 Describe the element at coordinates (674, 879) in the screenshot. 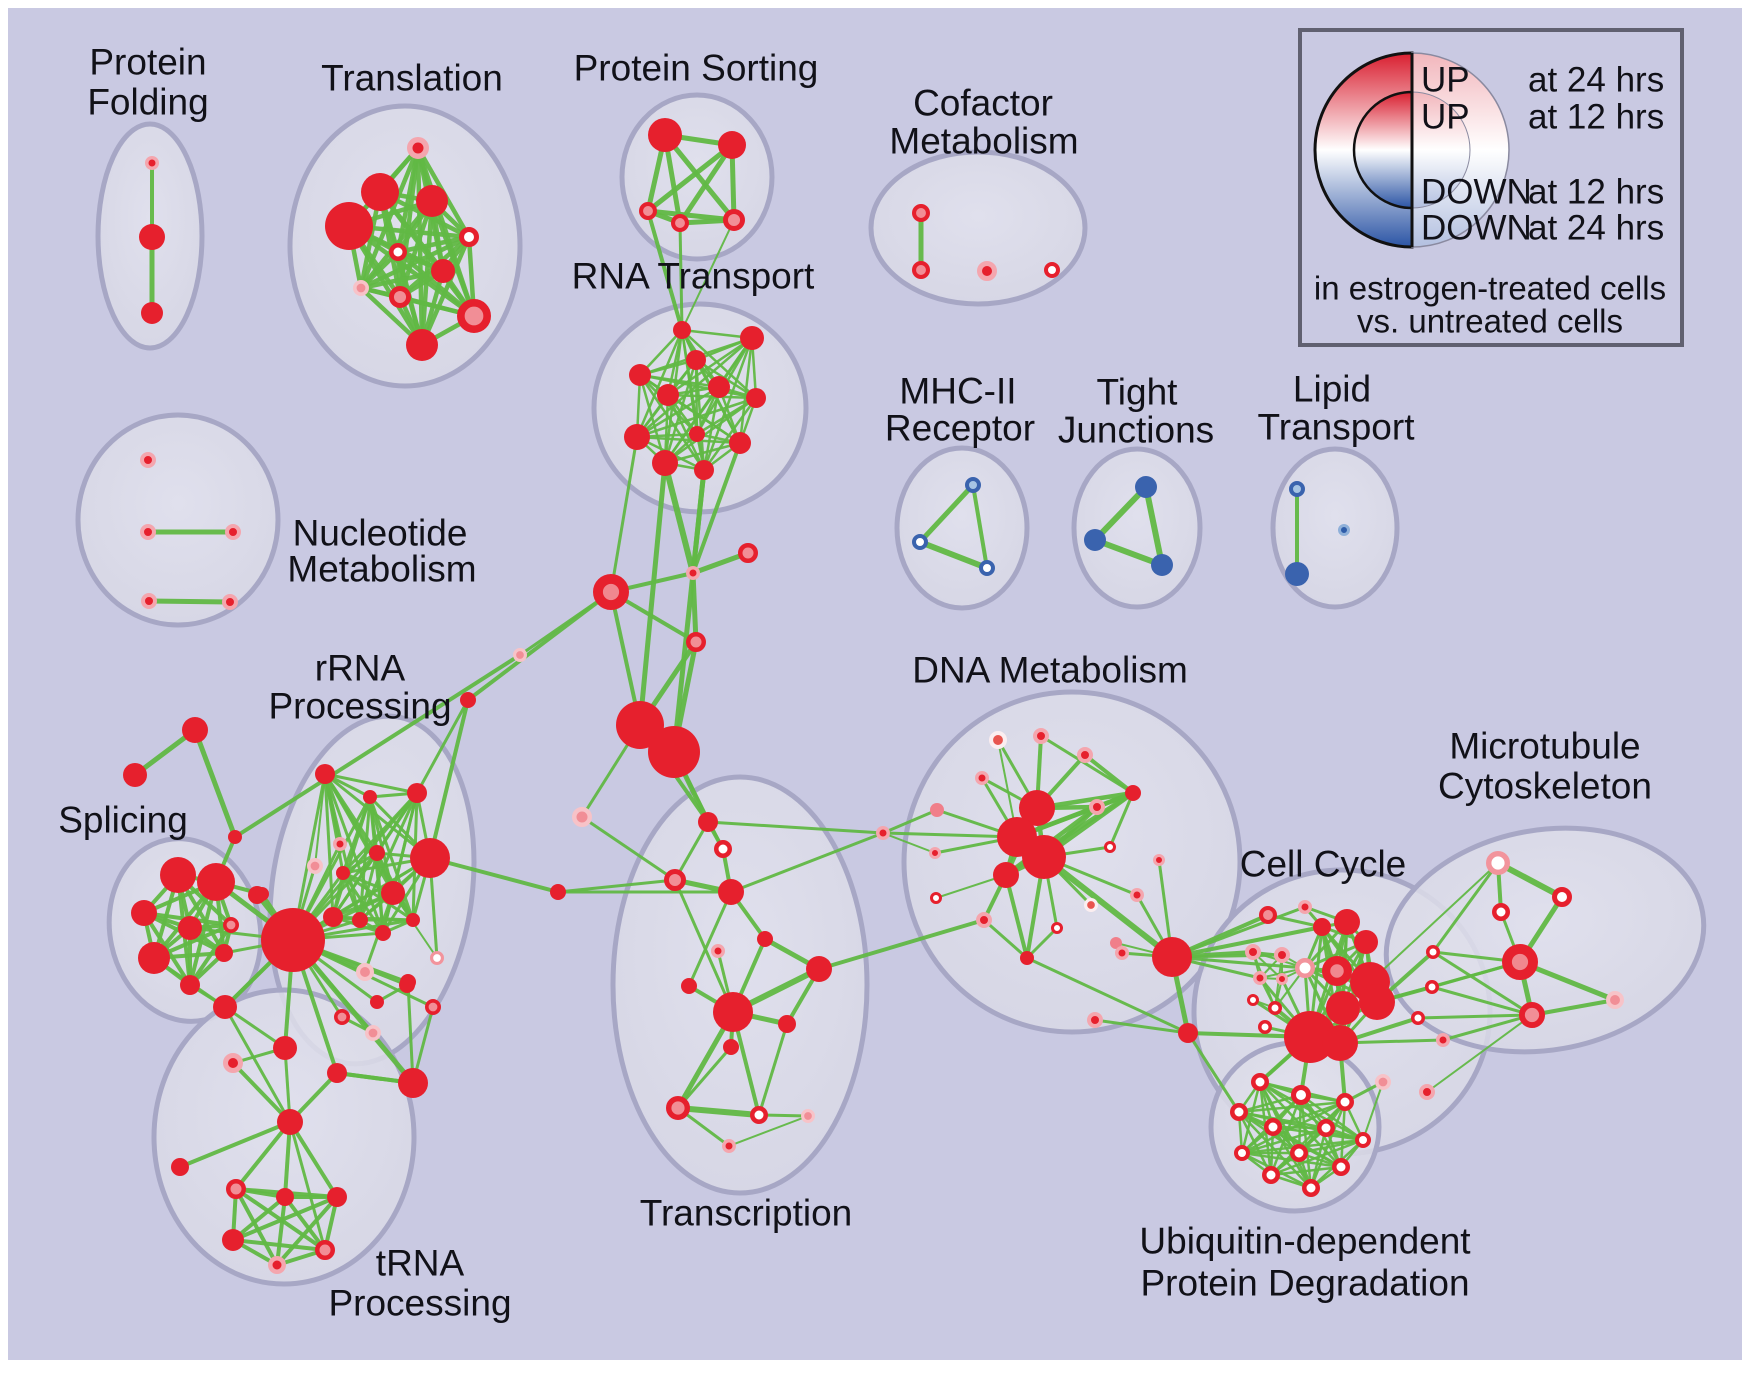

I see `node-tx3` at that location.